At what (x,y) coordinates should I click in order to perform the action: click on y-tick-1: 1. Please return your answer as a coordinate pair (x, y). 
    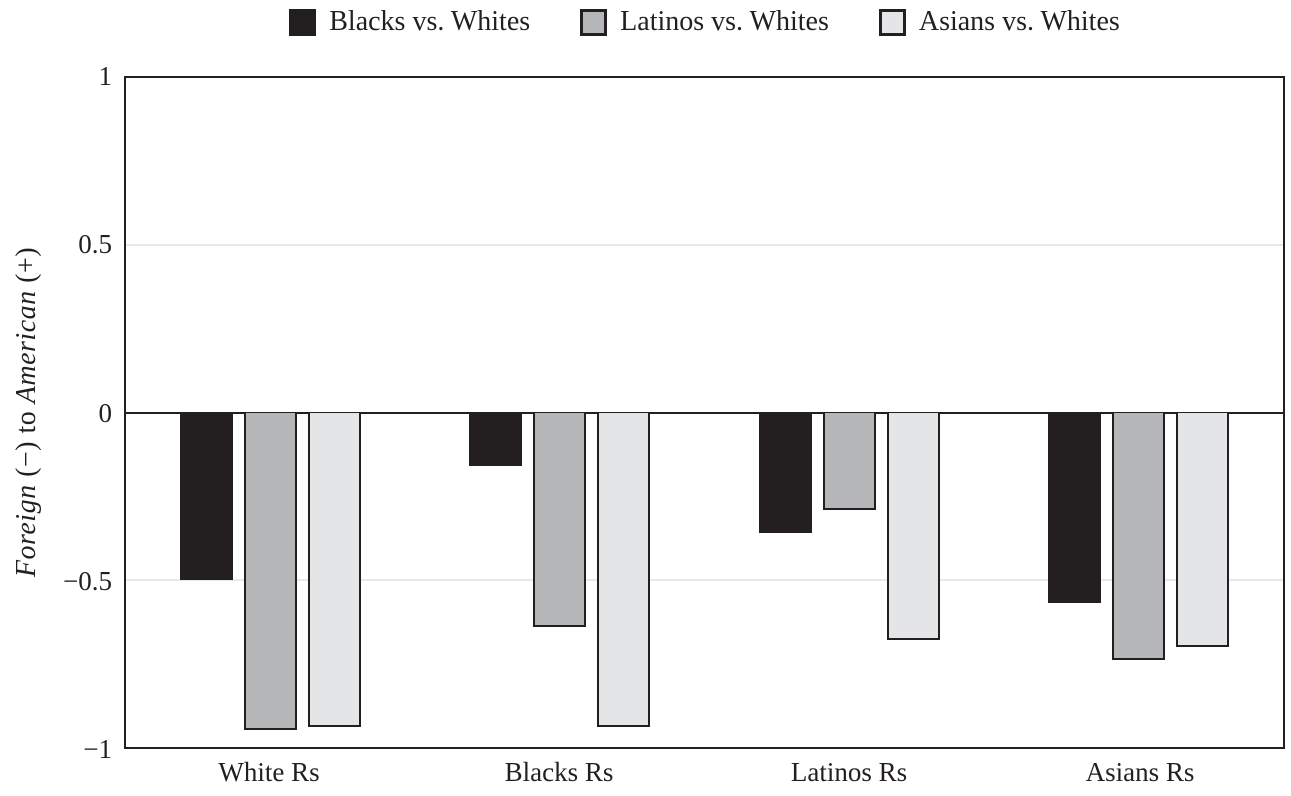
    Looking at the image, I should click on (105, 76).